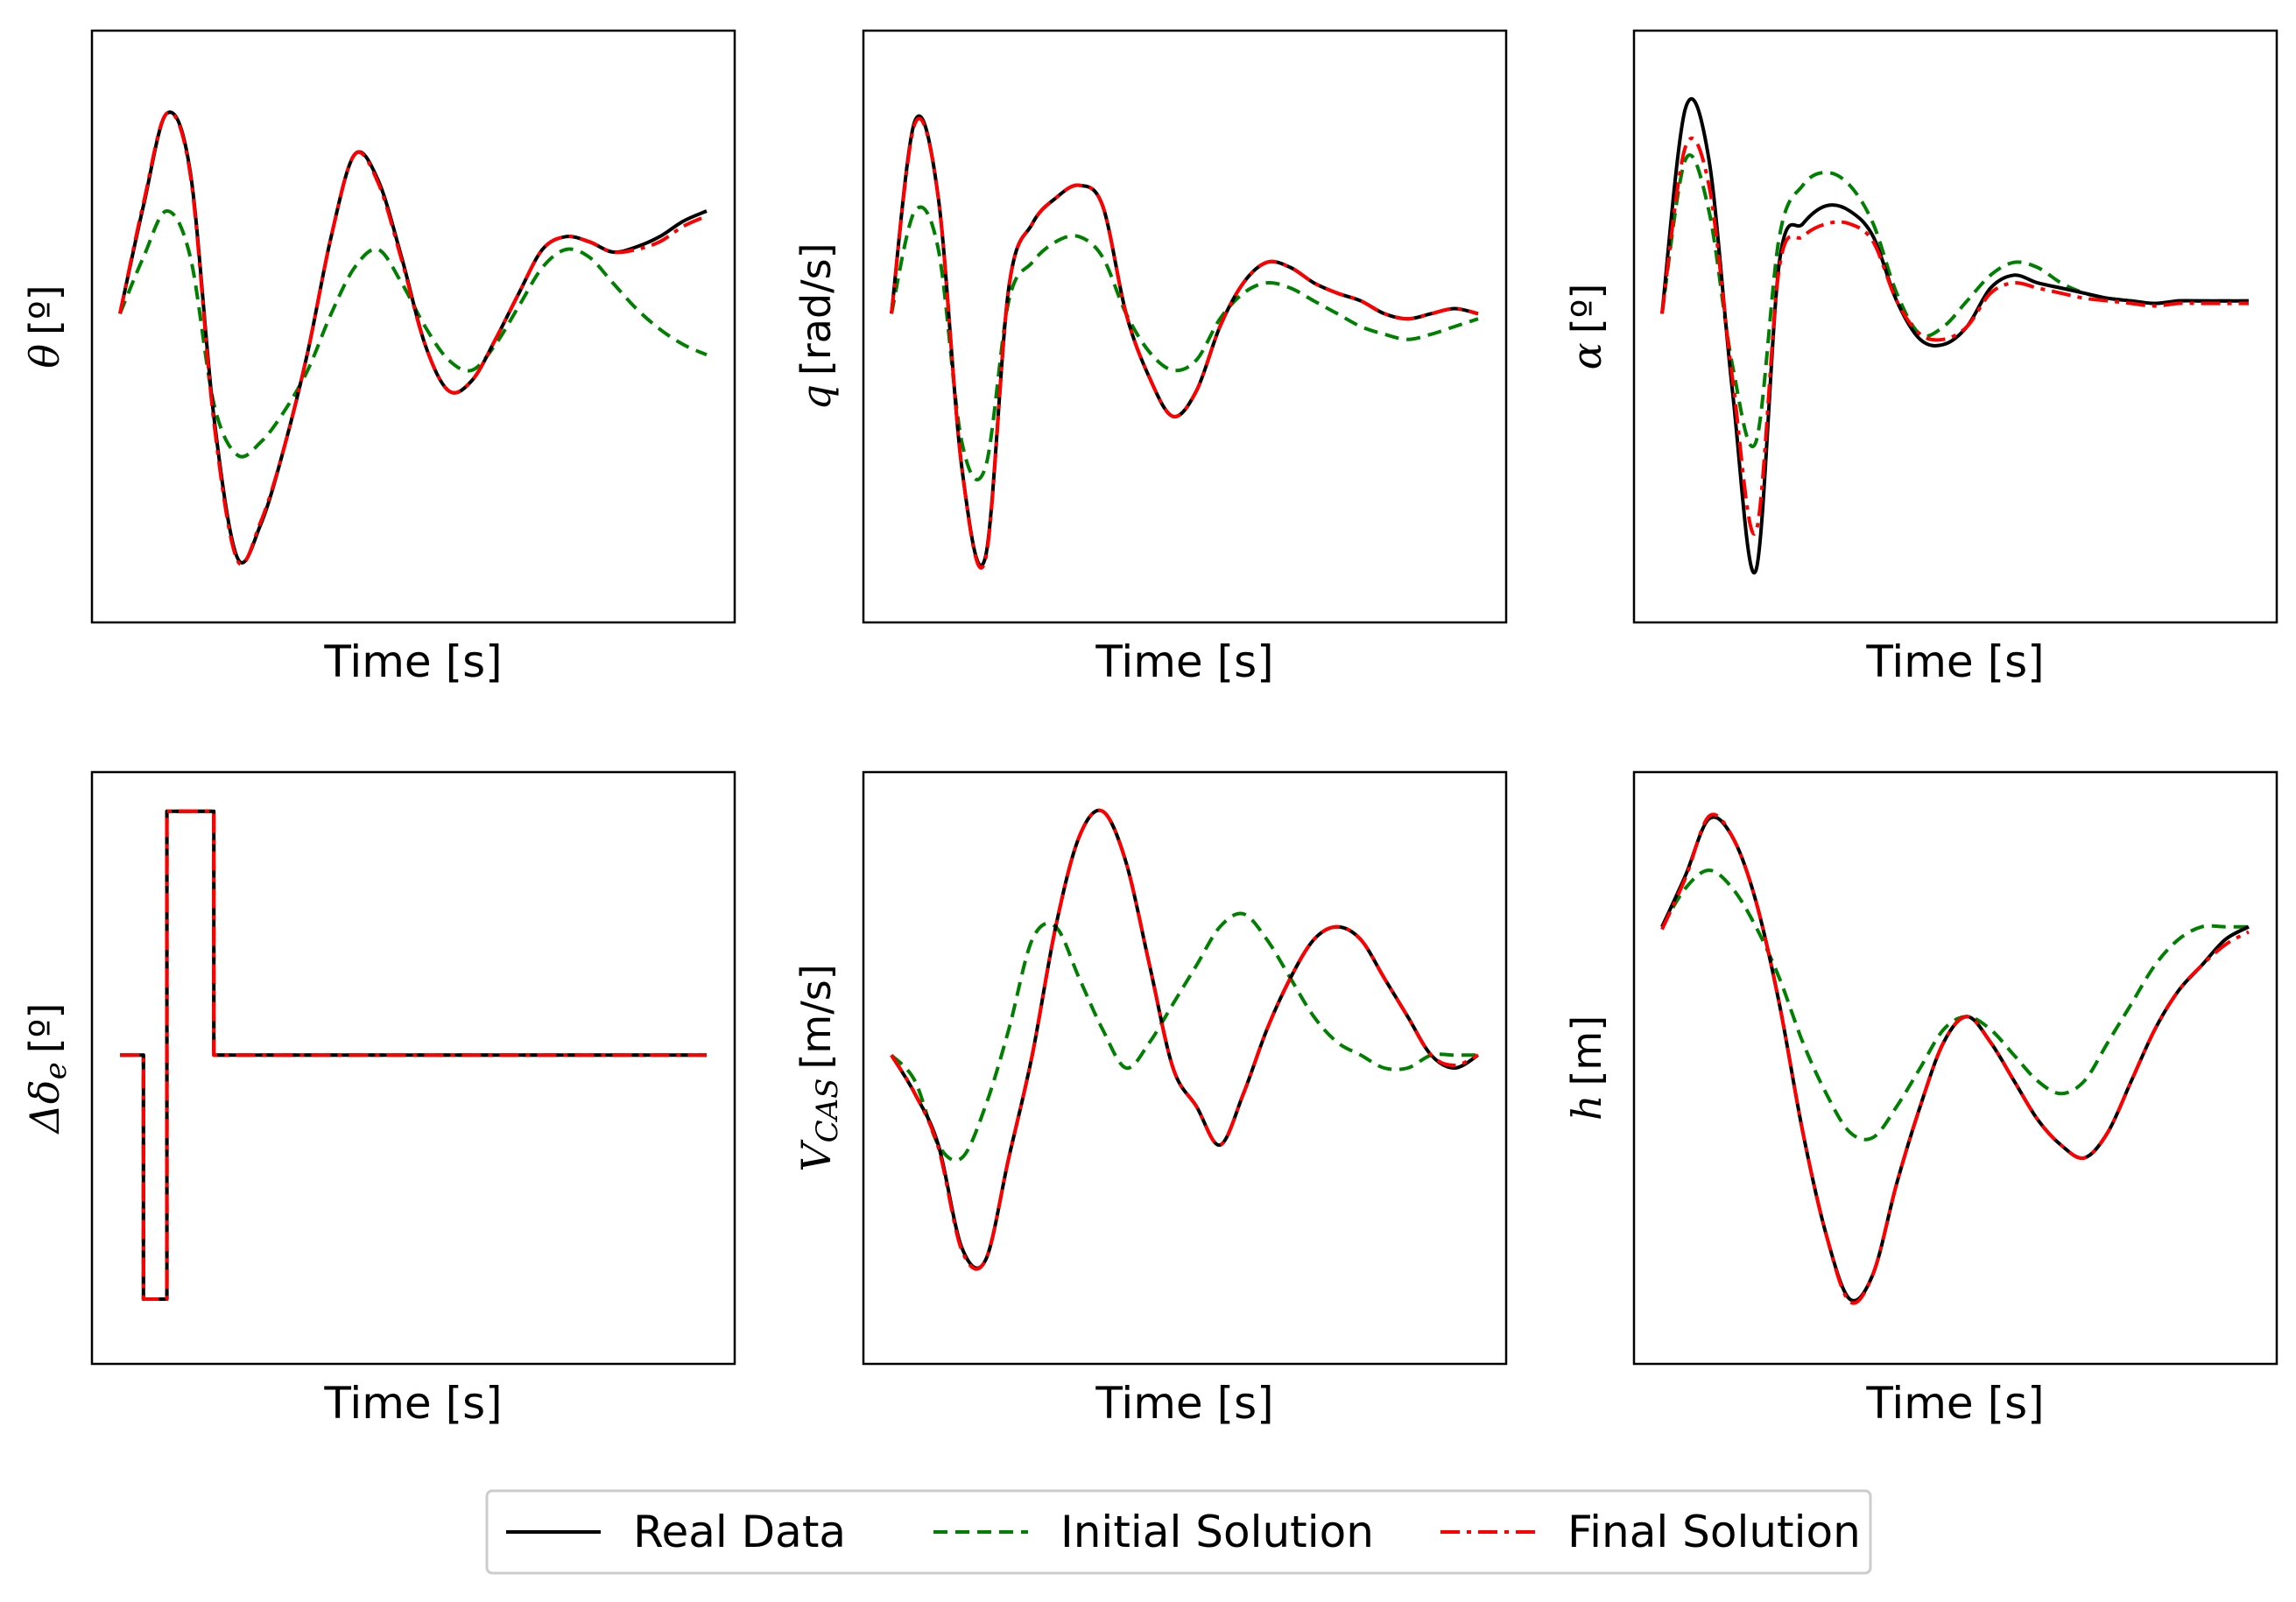 This screenshot has width=2296, height=1602. What do you see at coordinates (1586, 1050) in the screenshot?
I see `y-axis-unit: [m]` at bounding box center [1586, 1050].